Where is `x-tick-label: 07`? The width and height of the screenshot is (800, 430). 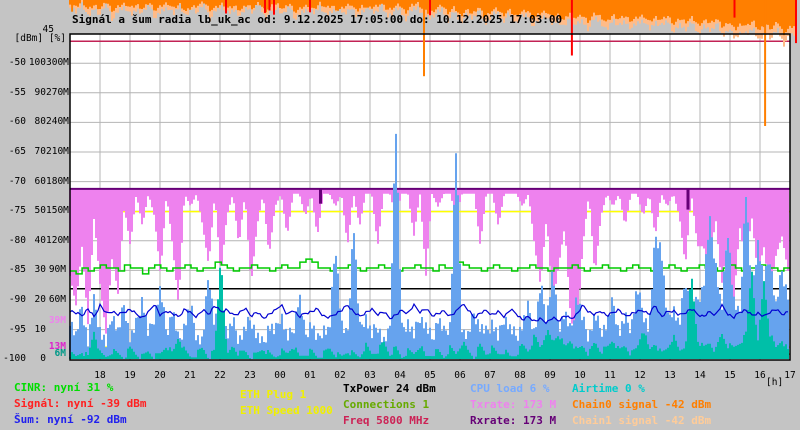 x-tick-label: 07 is located at coordinates (490, 375).